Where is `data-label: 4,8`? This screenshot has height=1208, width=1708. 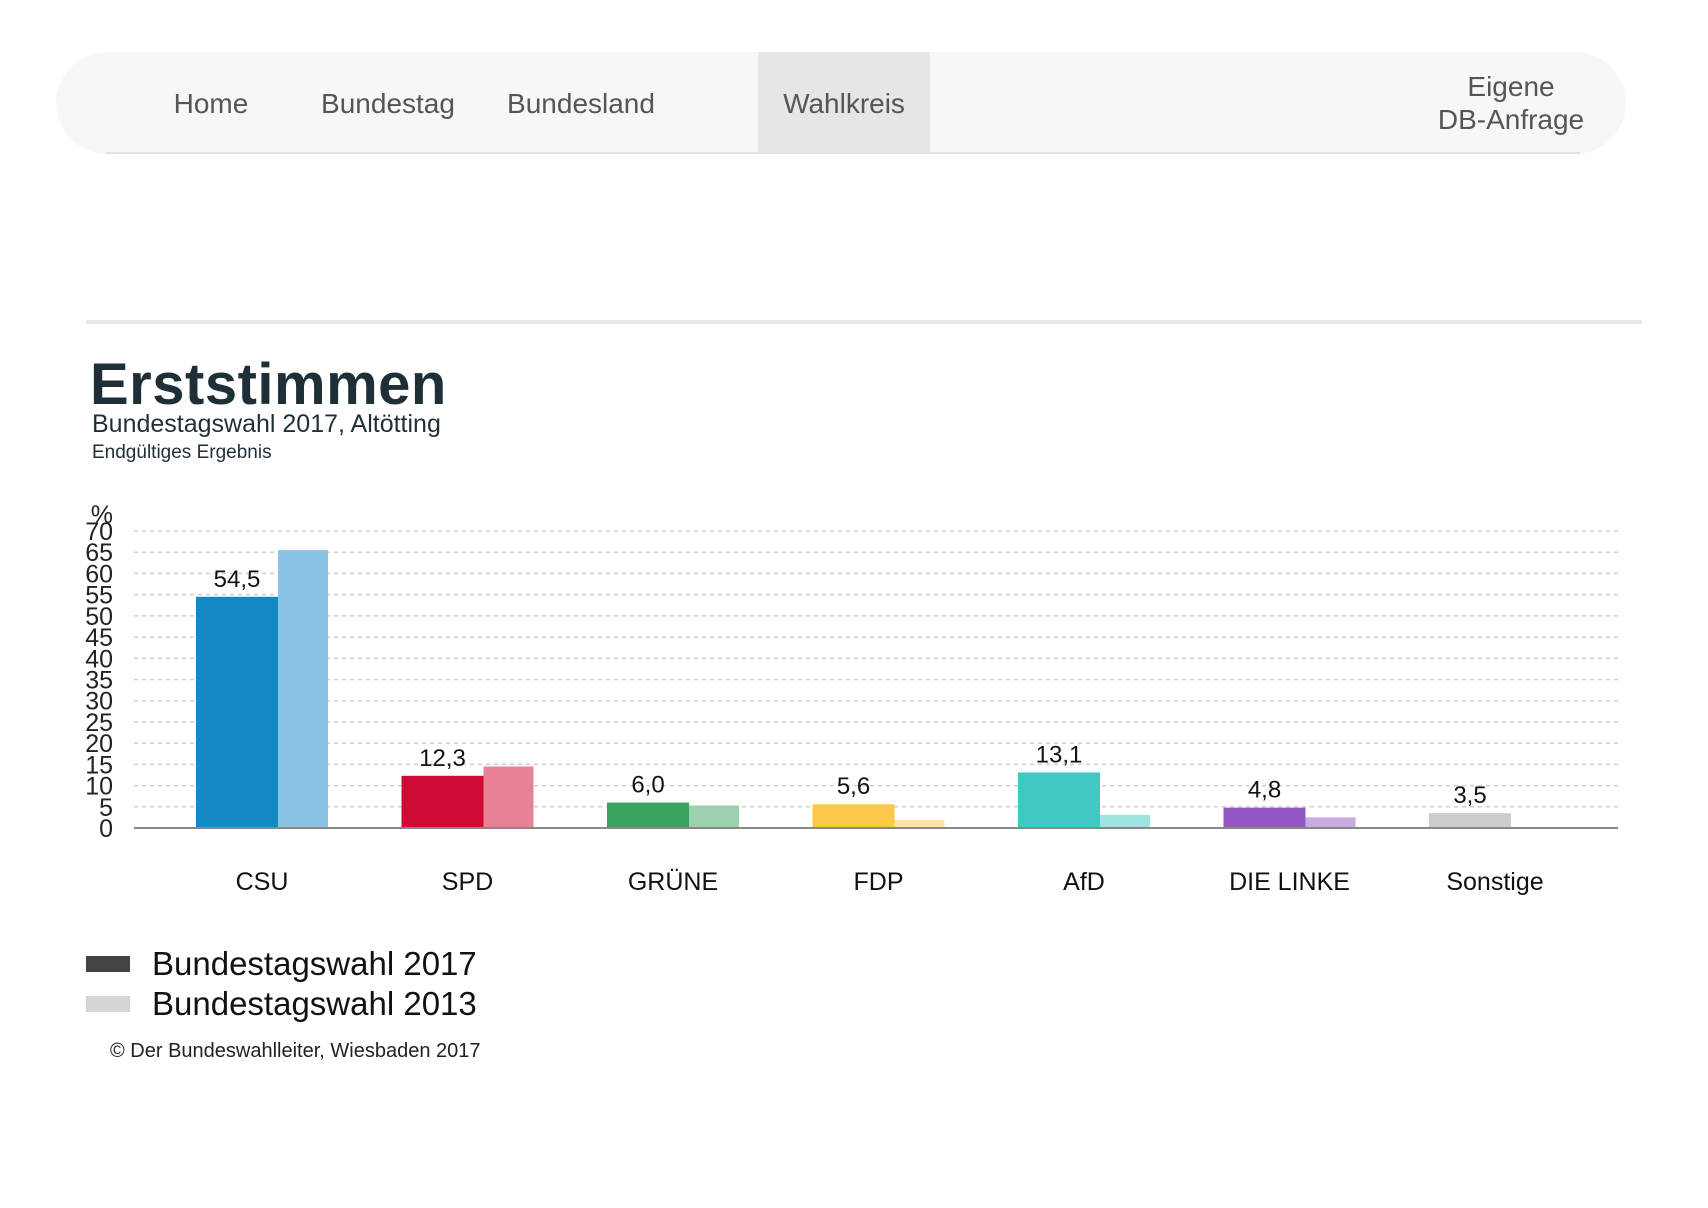 data-label: 4,8 is located at coordinates (1264, 790).